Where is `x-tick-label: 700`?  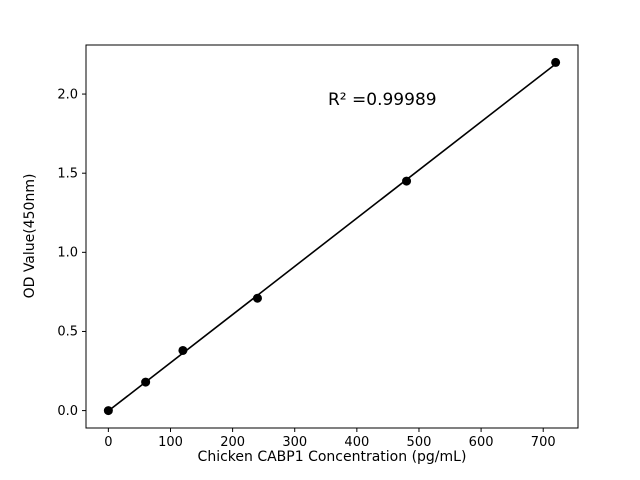
x-tick-label: 700 is located at coordinates (543, 442).